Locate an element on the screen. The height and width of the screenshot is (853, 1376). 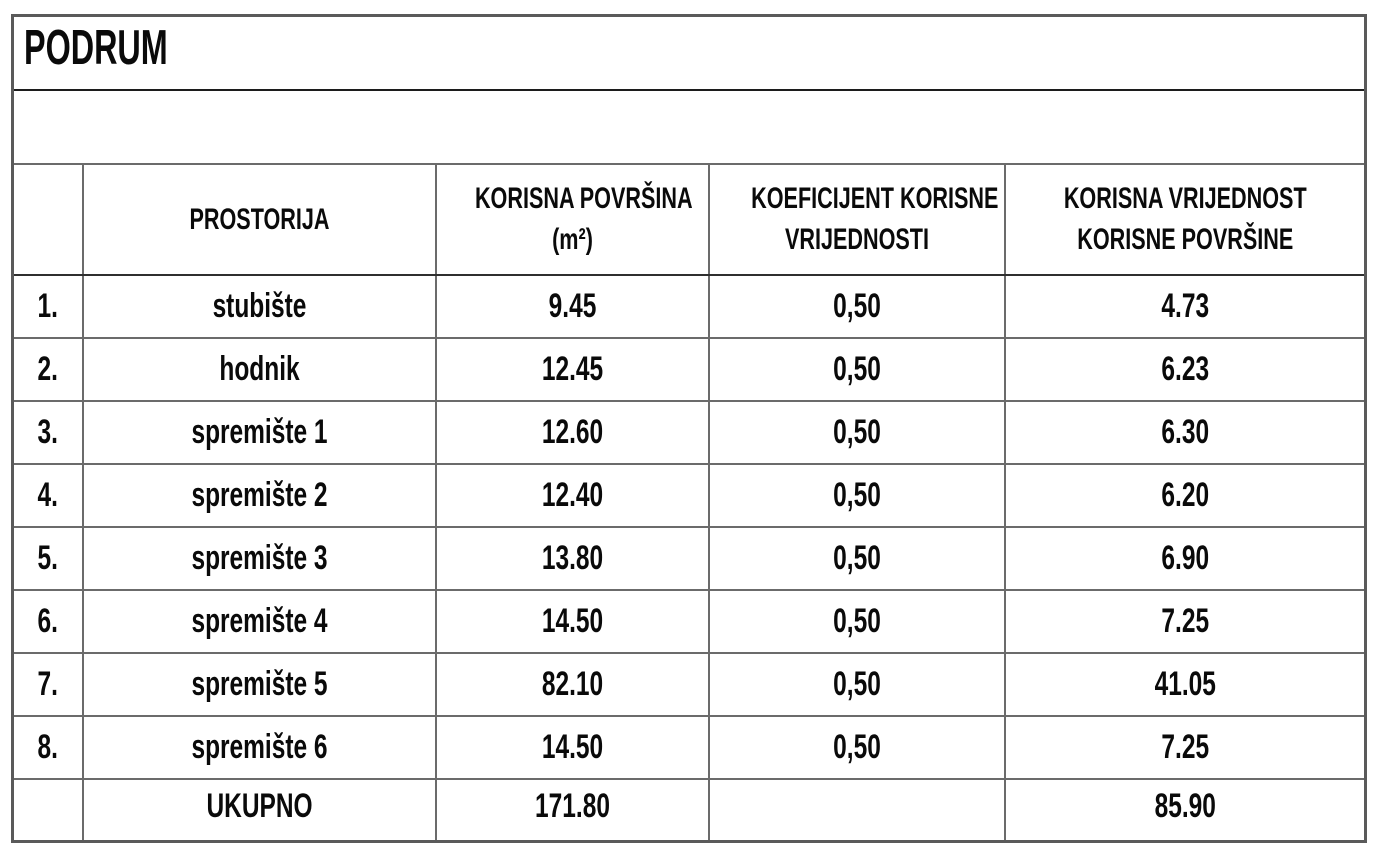
table-row: 5. spremište 3 13.80 0,50 6.90 is located at coordinates (689, 558).